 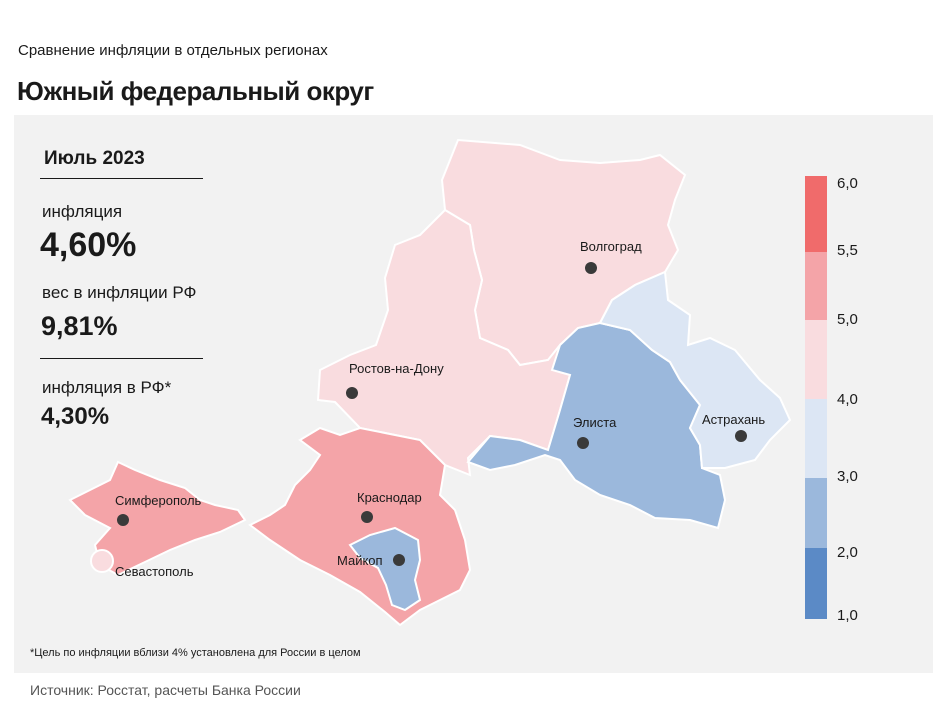 What do you see at coordinates (733, 419) in the screenshot?
I see `astrakhan-label: Астрахань` at bounding box center [733, 419].